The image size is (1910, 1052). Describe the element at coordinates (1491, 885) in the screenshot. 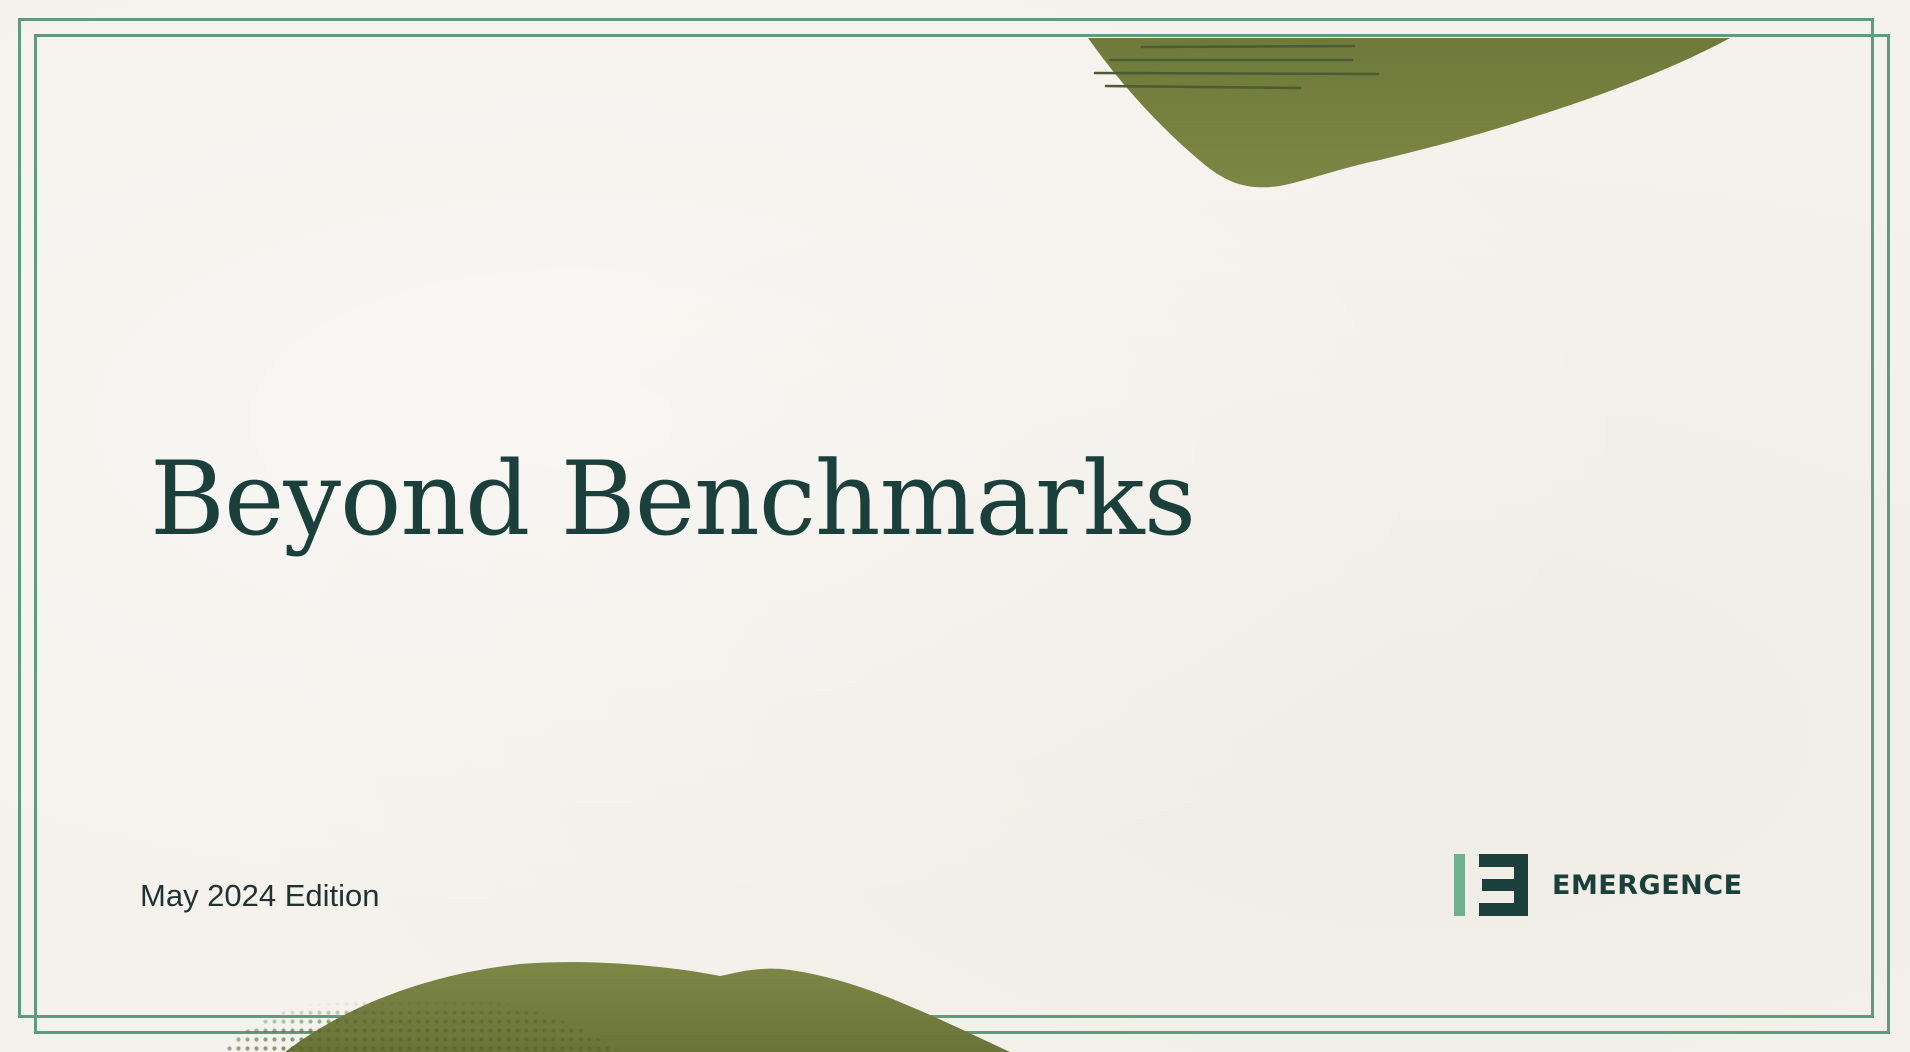

I see `emergence-logo-icon` at that location.